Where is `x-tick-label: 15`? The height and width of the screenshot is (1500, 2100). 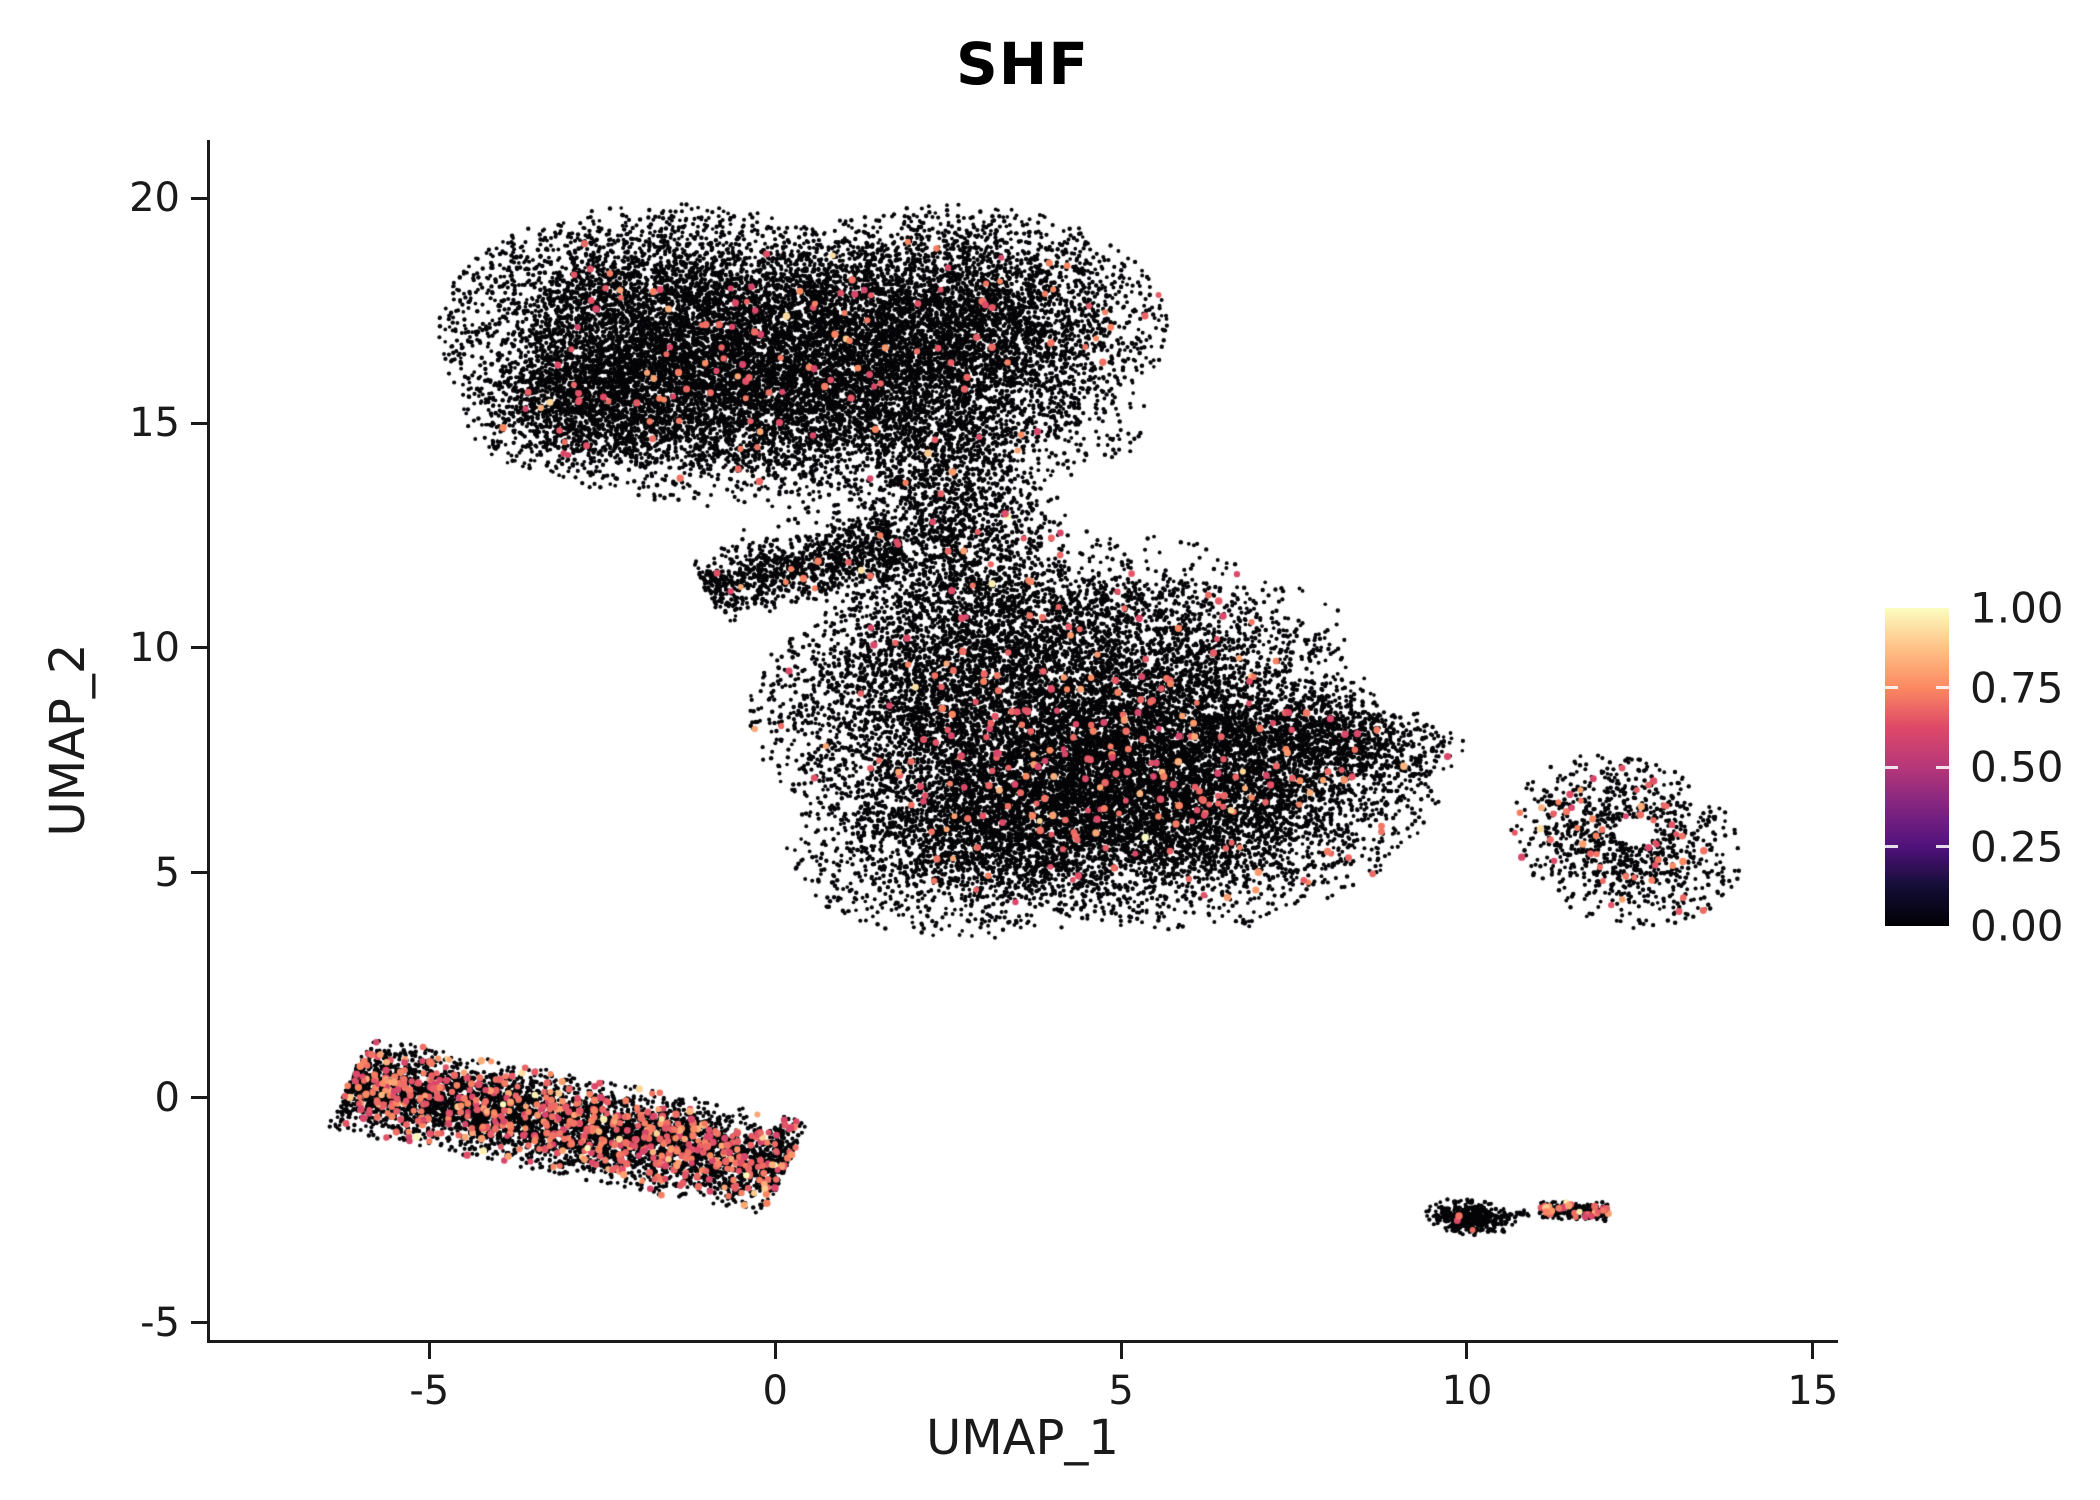
x-tick-label: 15 is located at coordinates (1813, 1391).